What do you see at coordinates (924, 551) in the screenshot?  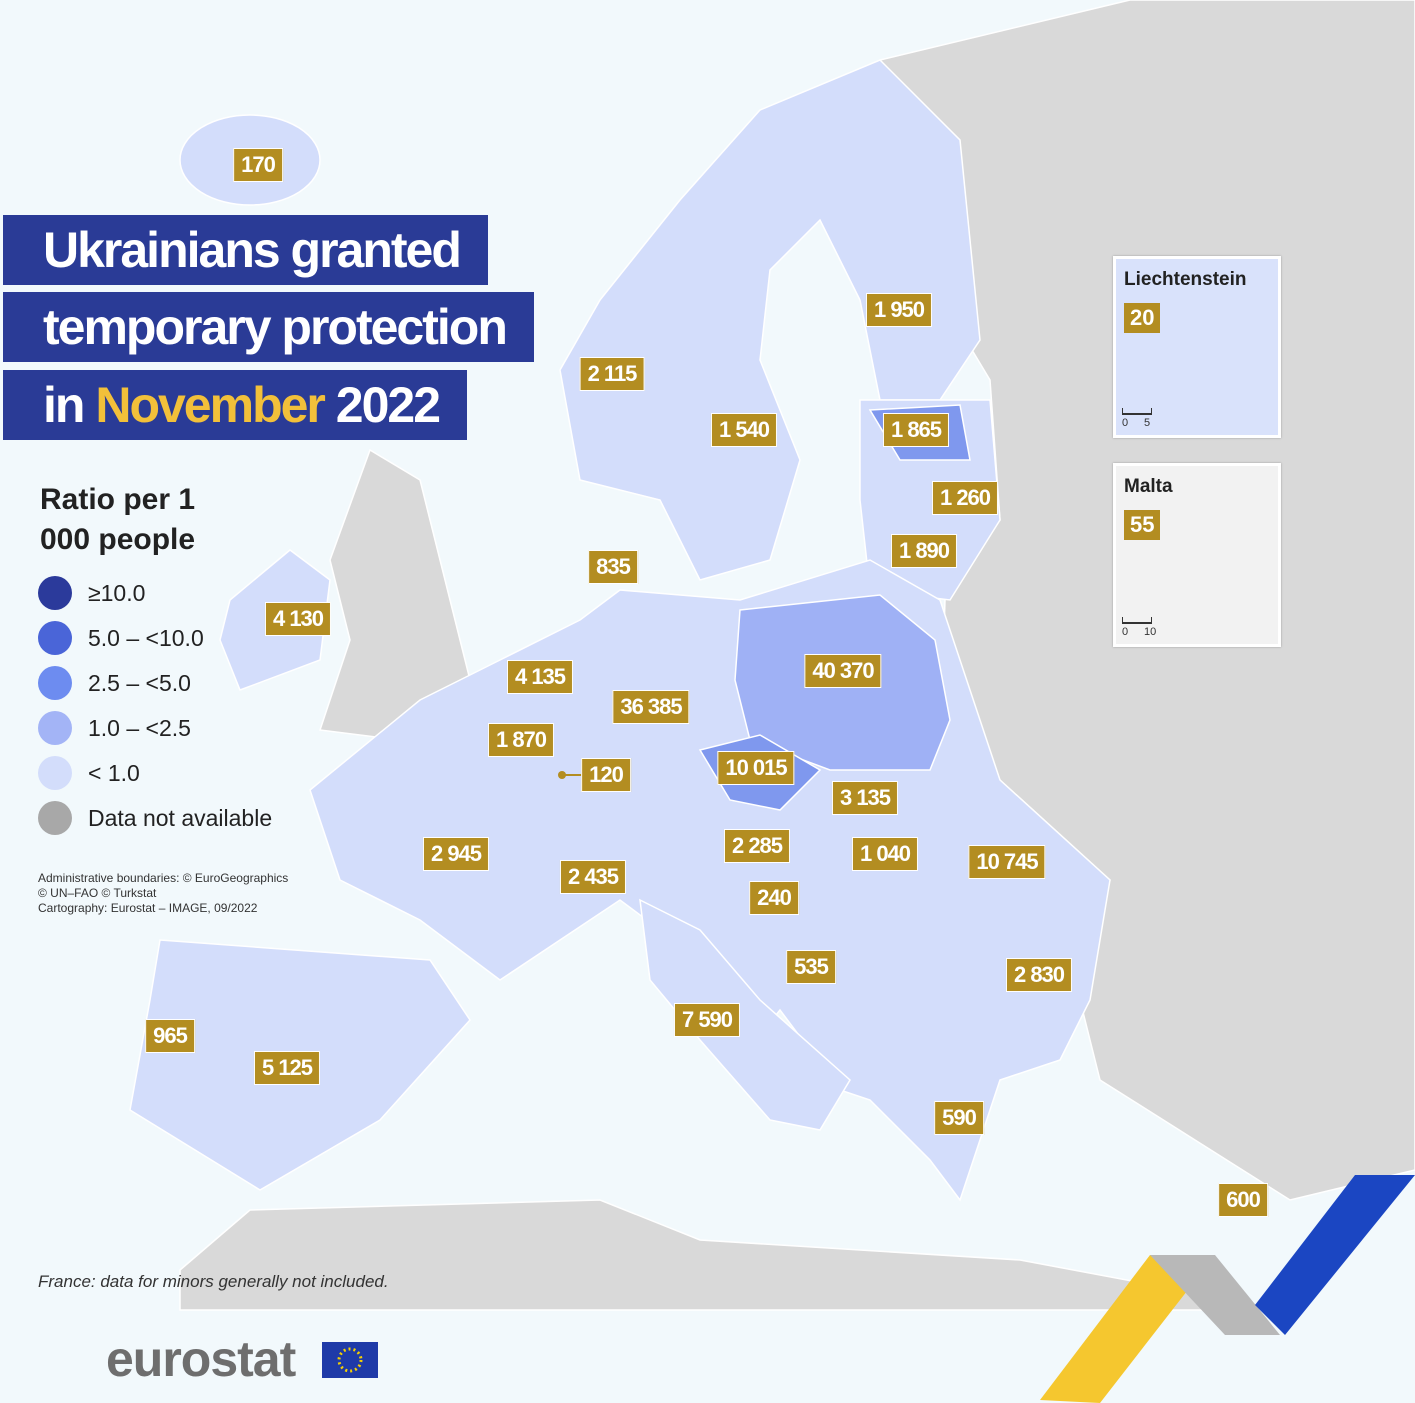 I see `value-label: 1 890` at bounding box center [924, 551].